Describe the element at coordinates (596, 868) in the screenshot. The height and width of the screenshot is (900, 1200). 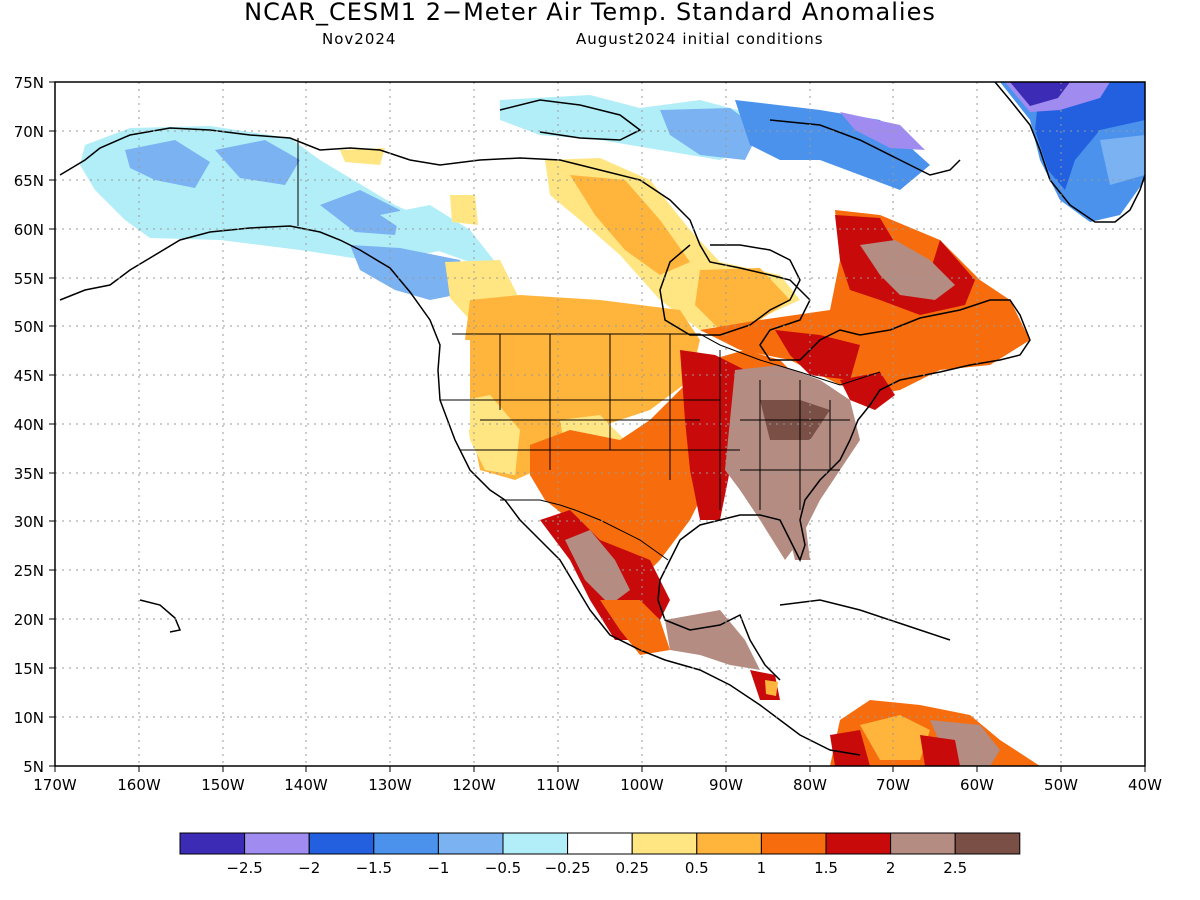
I see `legend-labels: −2.5 −2 −1.5 −1 −0.5 −0.25 0.25 0.5 1 1.5 2 2.5` at that location.